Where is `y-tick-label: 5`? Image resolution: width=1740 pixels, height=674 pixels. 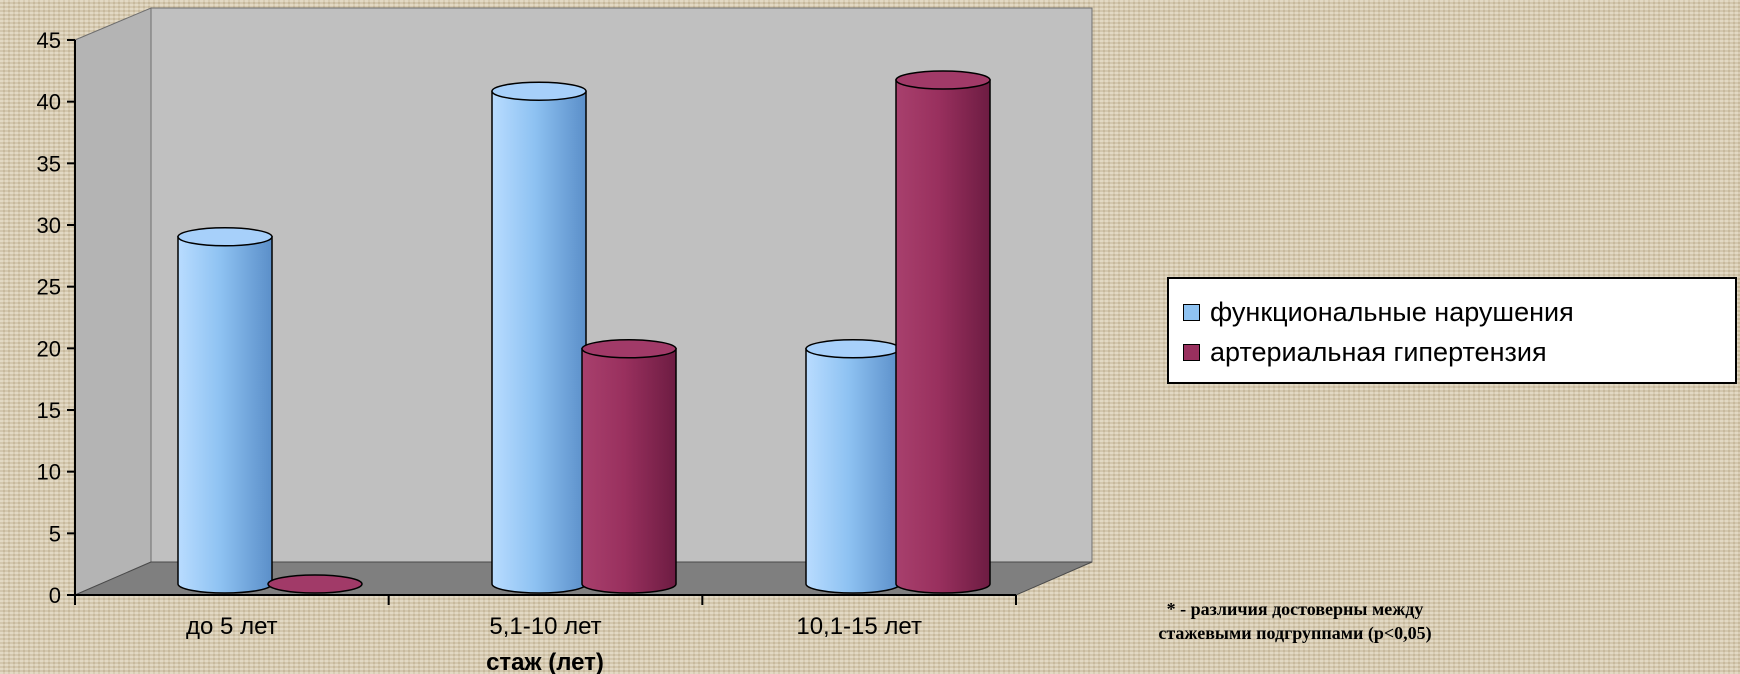 y-tick-label: 5 is located at coordinates (55, 533).